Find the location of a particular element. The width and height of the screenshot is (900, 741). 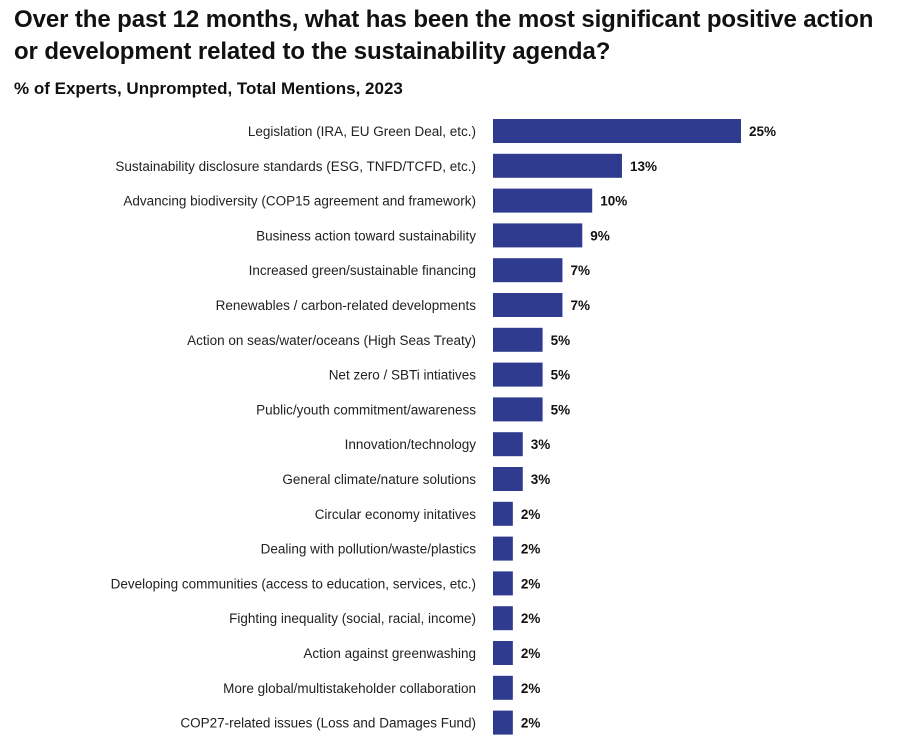

category-label: Business action toward sustainability is located at coordinates (366, 235).